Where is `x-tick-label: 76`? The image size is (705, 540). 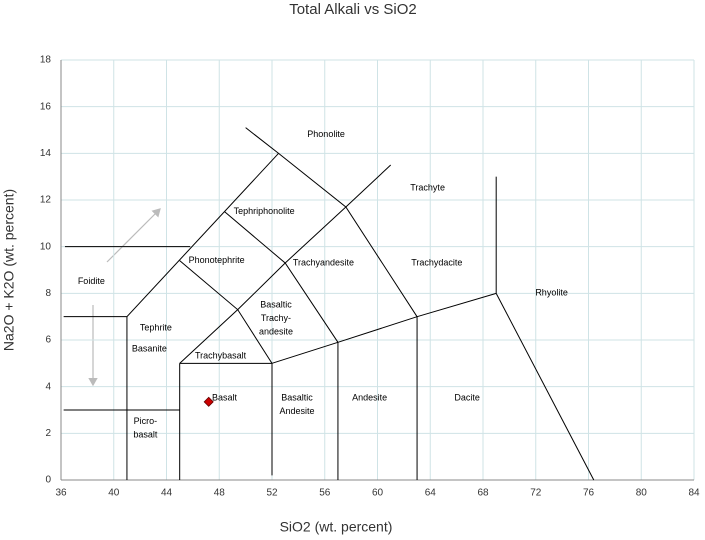 x-tick-label: 76 is located at coordinates (589, 493).